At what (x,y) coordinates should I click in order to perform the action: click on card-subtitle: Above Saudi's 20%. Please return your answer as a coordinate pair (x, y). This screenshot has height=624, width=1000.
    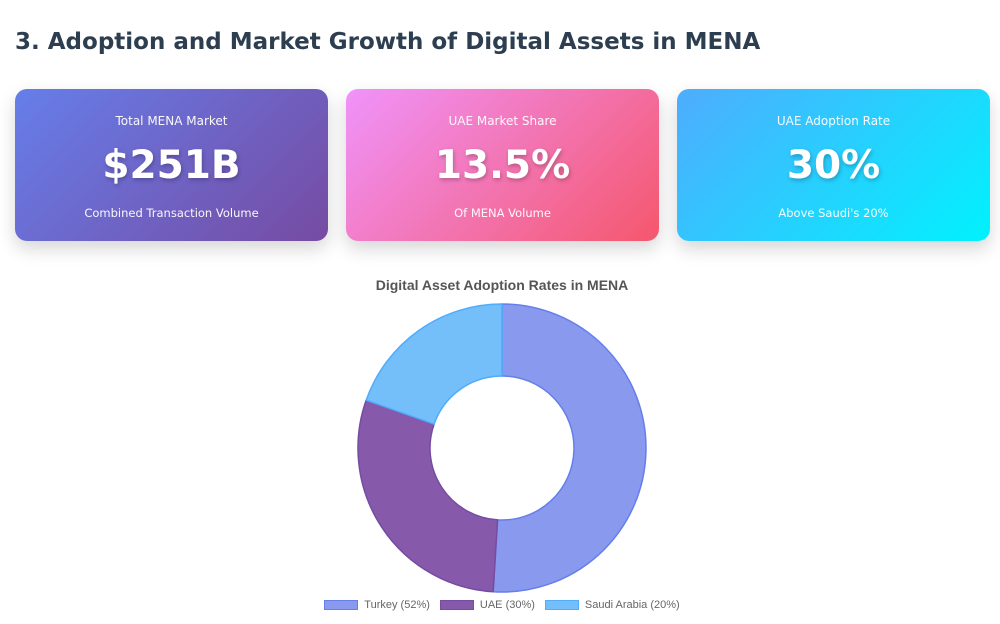
    Looking at the image, I should click on (833, 213).